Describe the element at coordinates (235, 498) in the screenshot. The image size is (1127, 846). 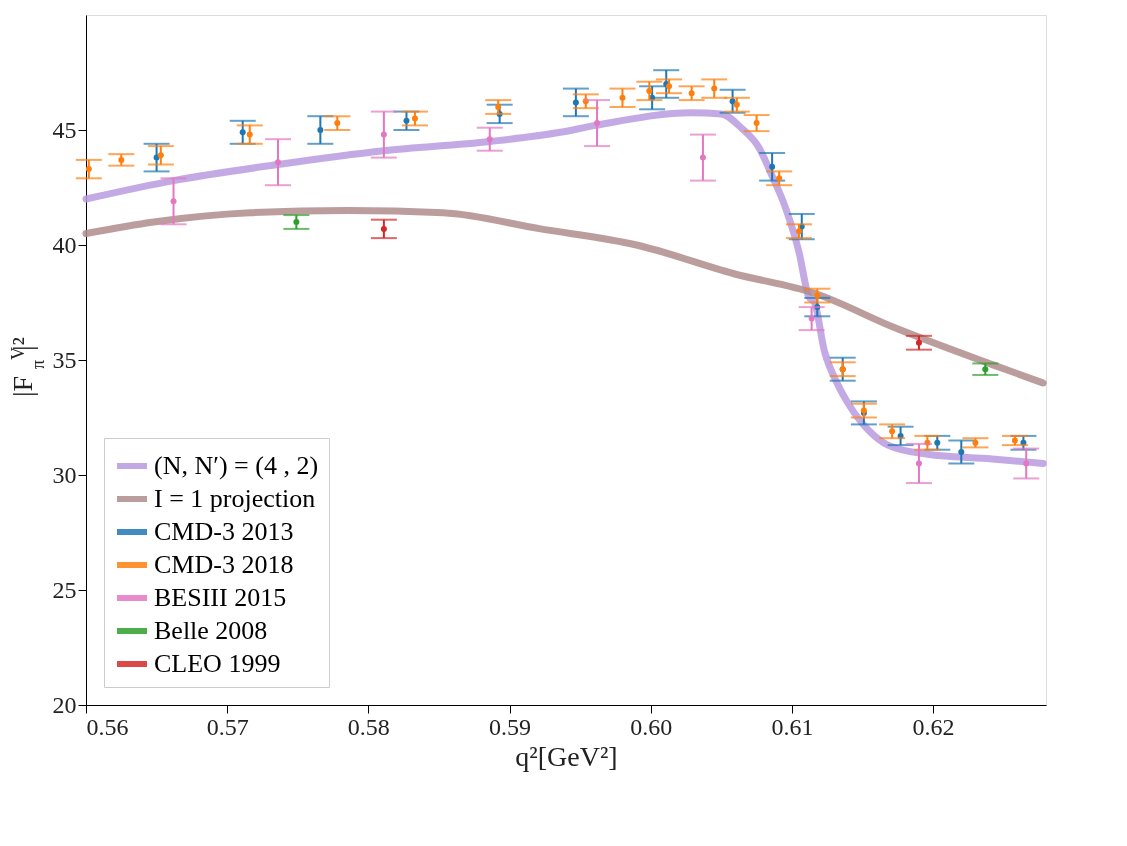
I see `legend-label: I = 1 projection` at that location.